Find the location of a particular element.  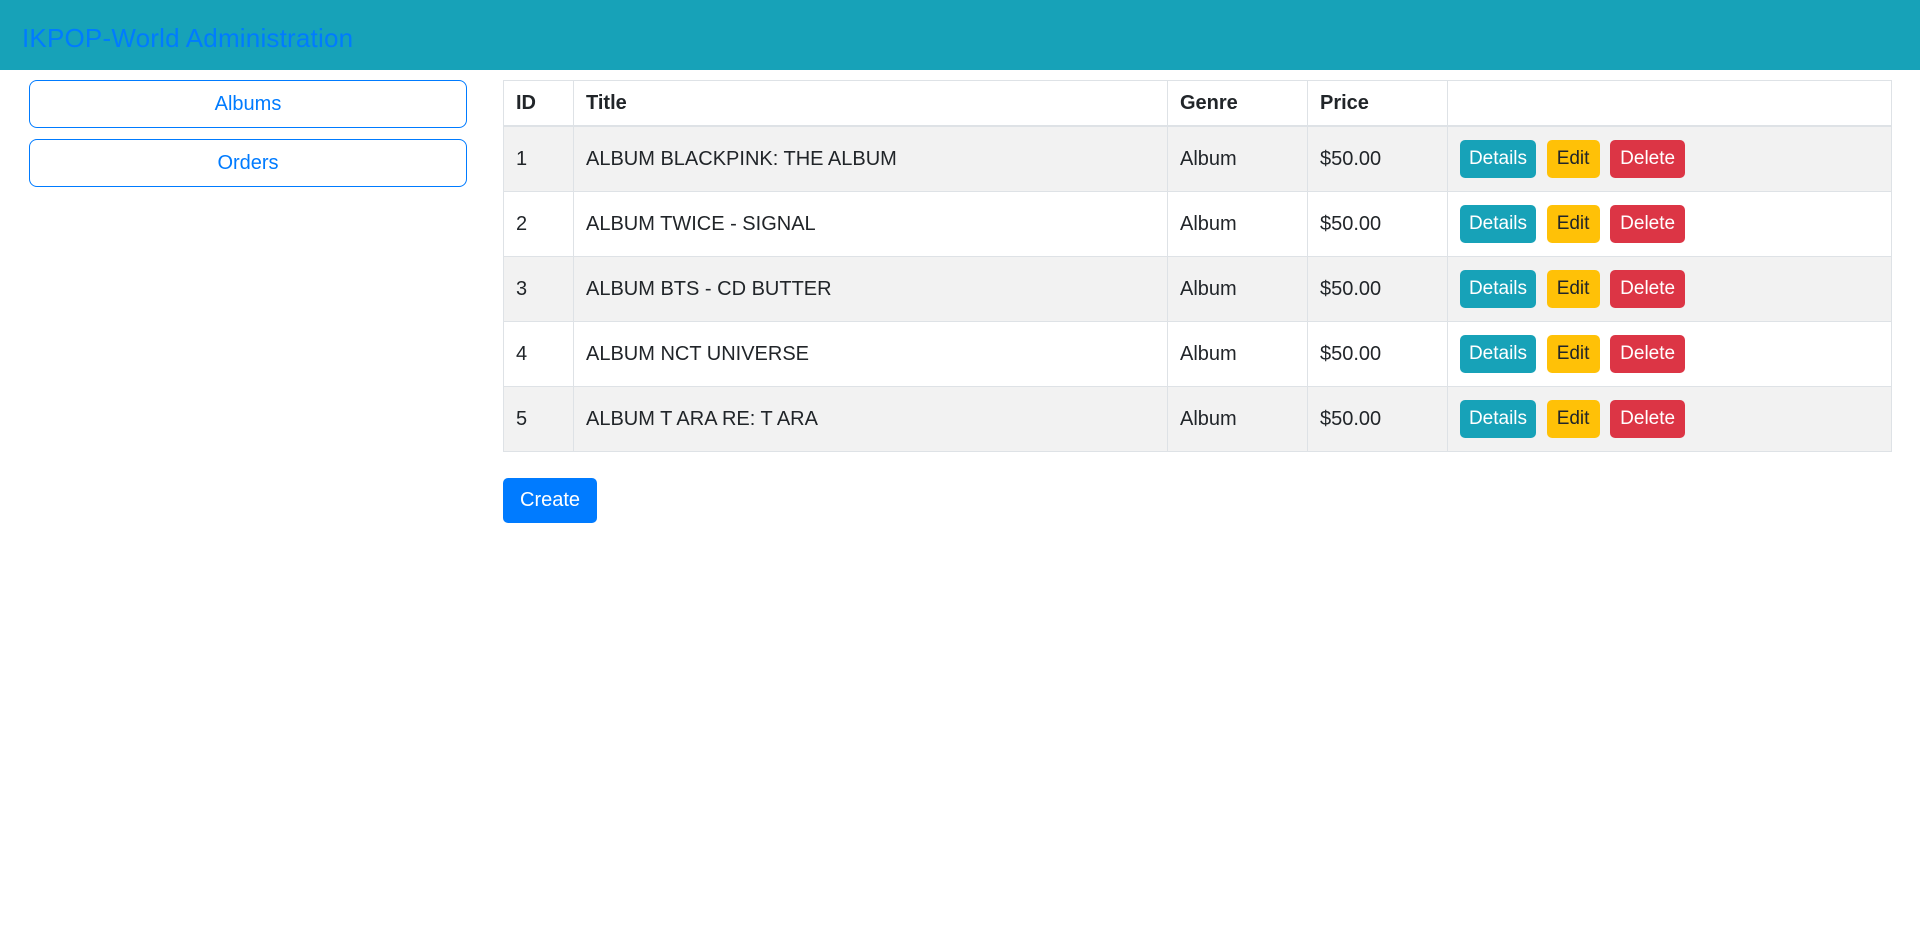

app-title-link: IKPOP-World Administration is located at coordinates (188, 37).